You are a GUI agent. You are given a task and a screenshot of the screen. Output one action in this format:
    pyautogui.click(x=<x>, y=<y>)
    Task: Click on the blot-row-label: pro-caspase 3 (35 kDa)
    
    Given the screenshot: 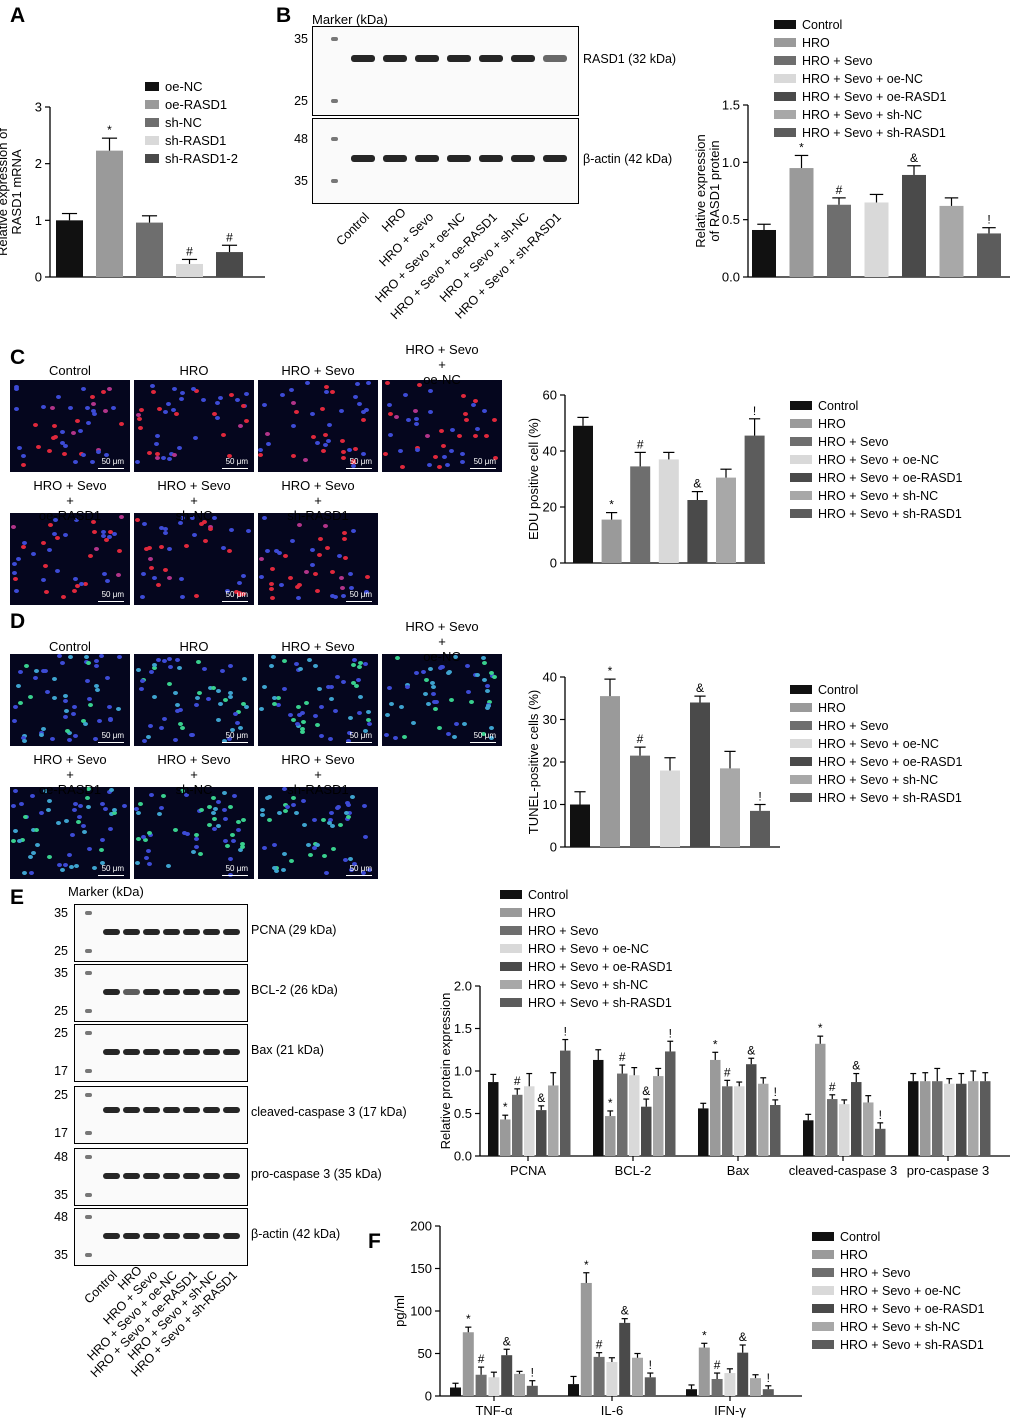 What is the action you would take?
    pyautogui.click(x=316, y=1174)
    